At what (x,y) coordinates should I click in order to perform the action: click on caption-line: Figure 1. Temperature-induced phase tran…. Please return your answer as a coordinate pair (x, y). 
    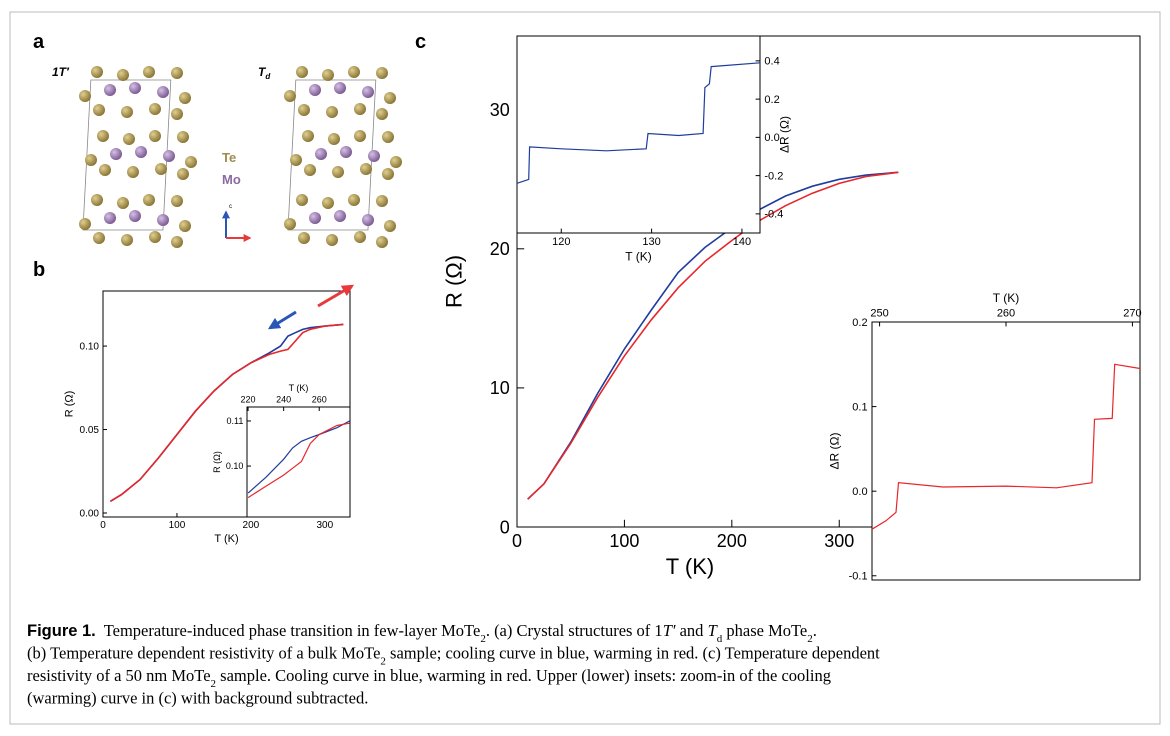
    Looking at the image, I should click on (422, 633).